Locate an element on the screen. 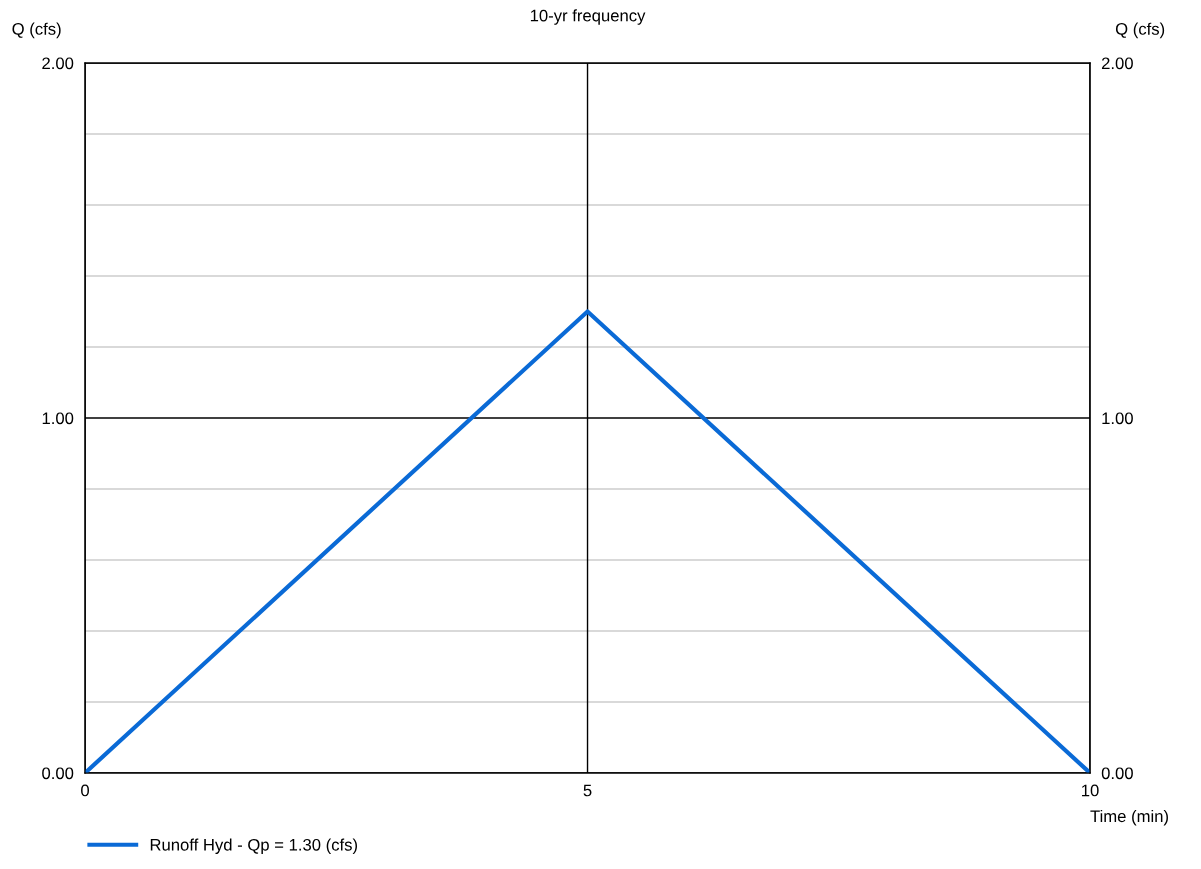  y-tick-label: 2.00 is located at coordinates (58, 63).